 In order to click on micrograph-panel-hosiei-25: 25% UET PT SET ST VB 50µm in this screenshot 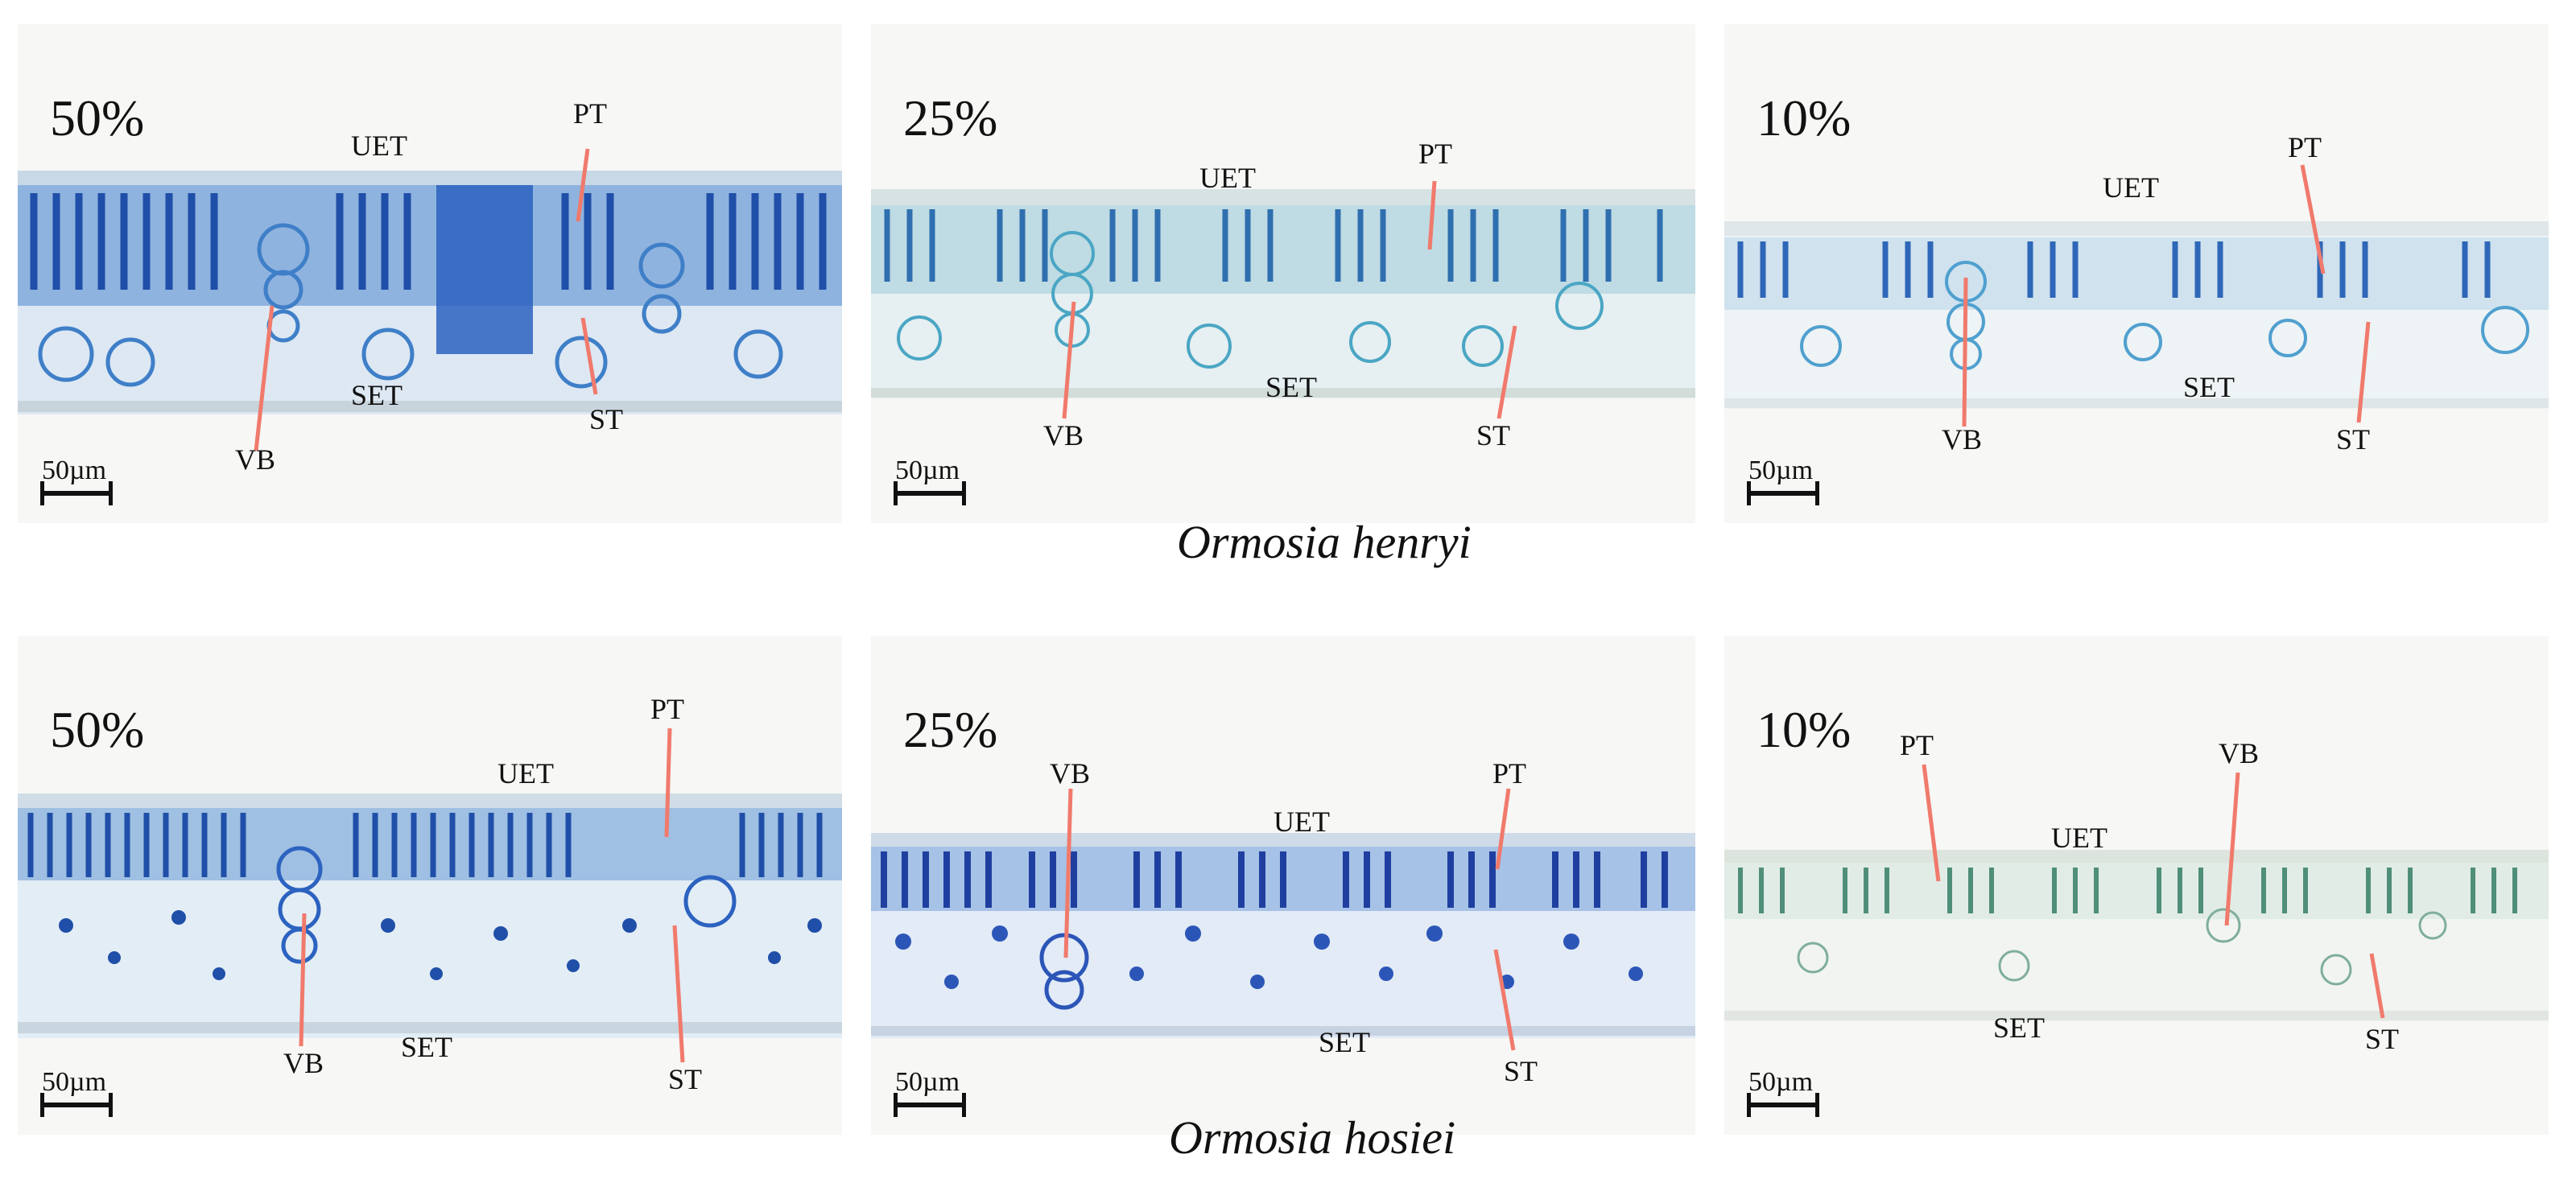, I will do `click(1283, 885)`.